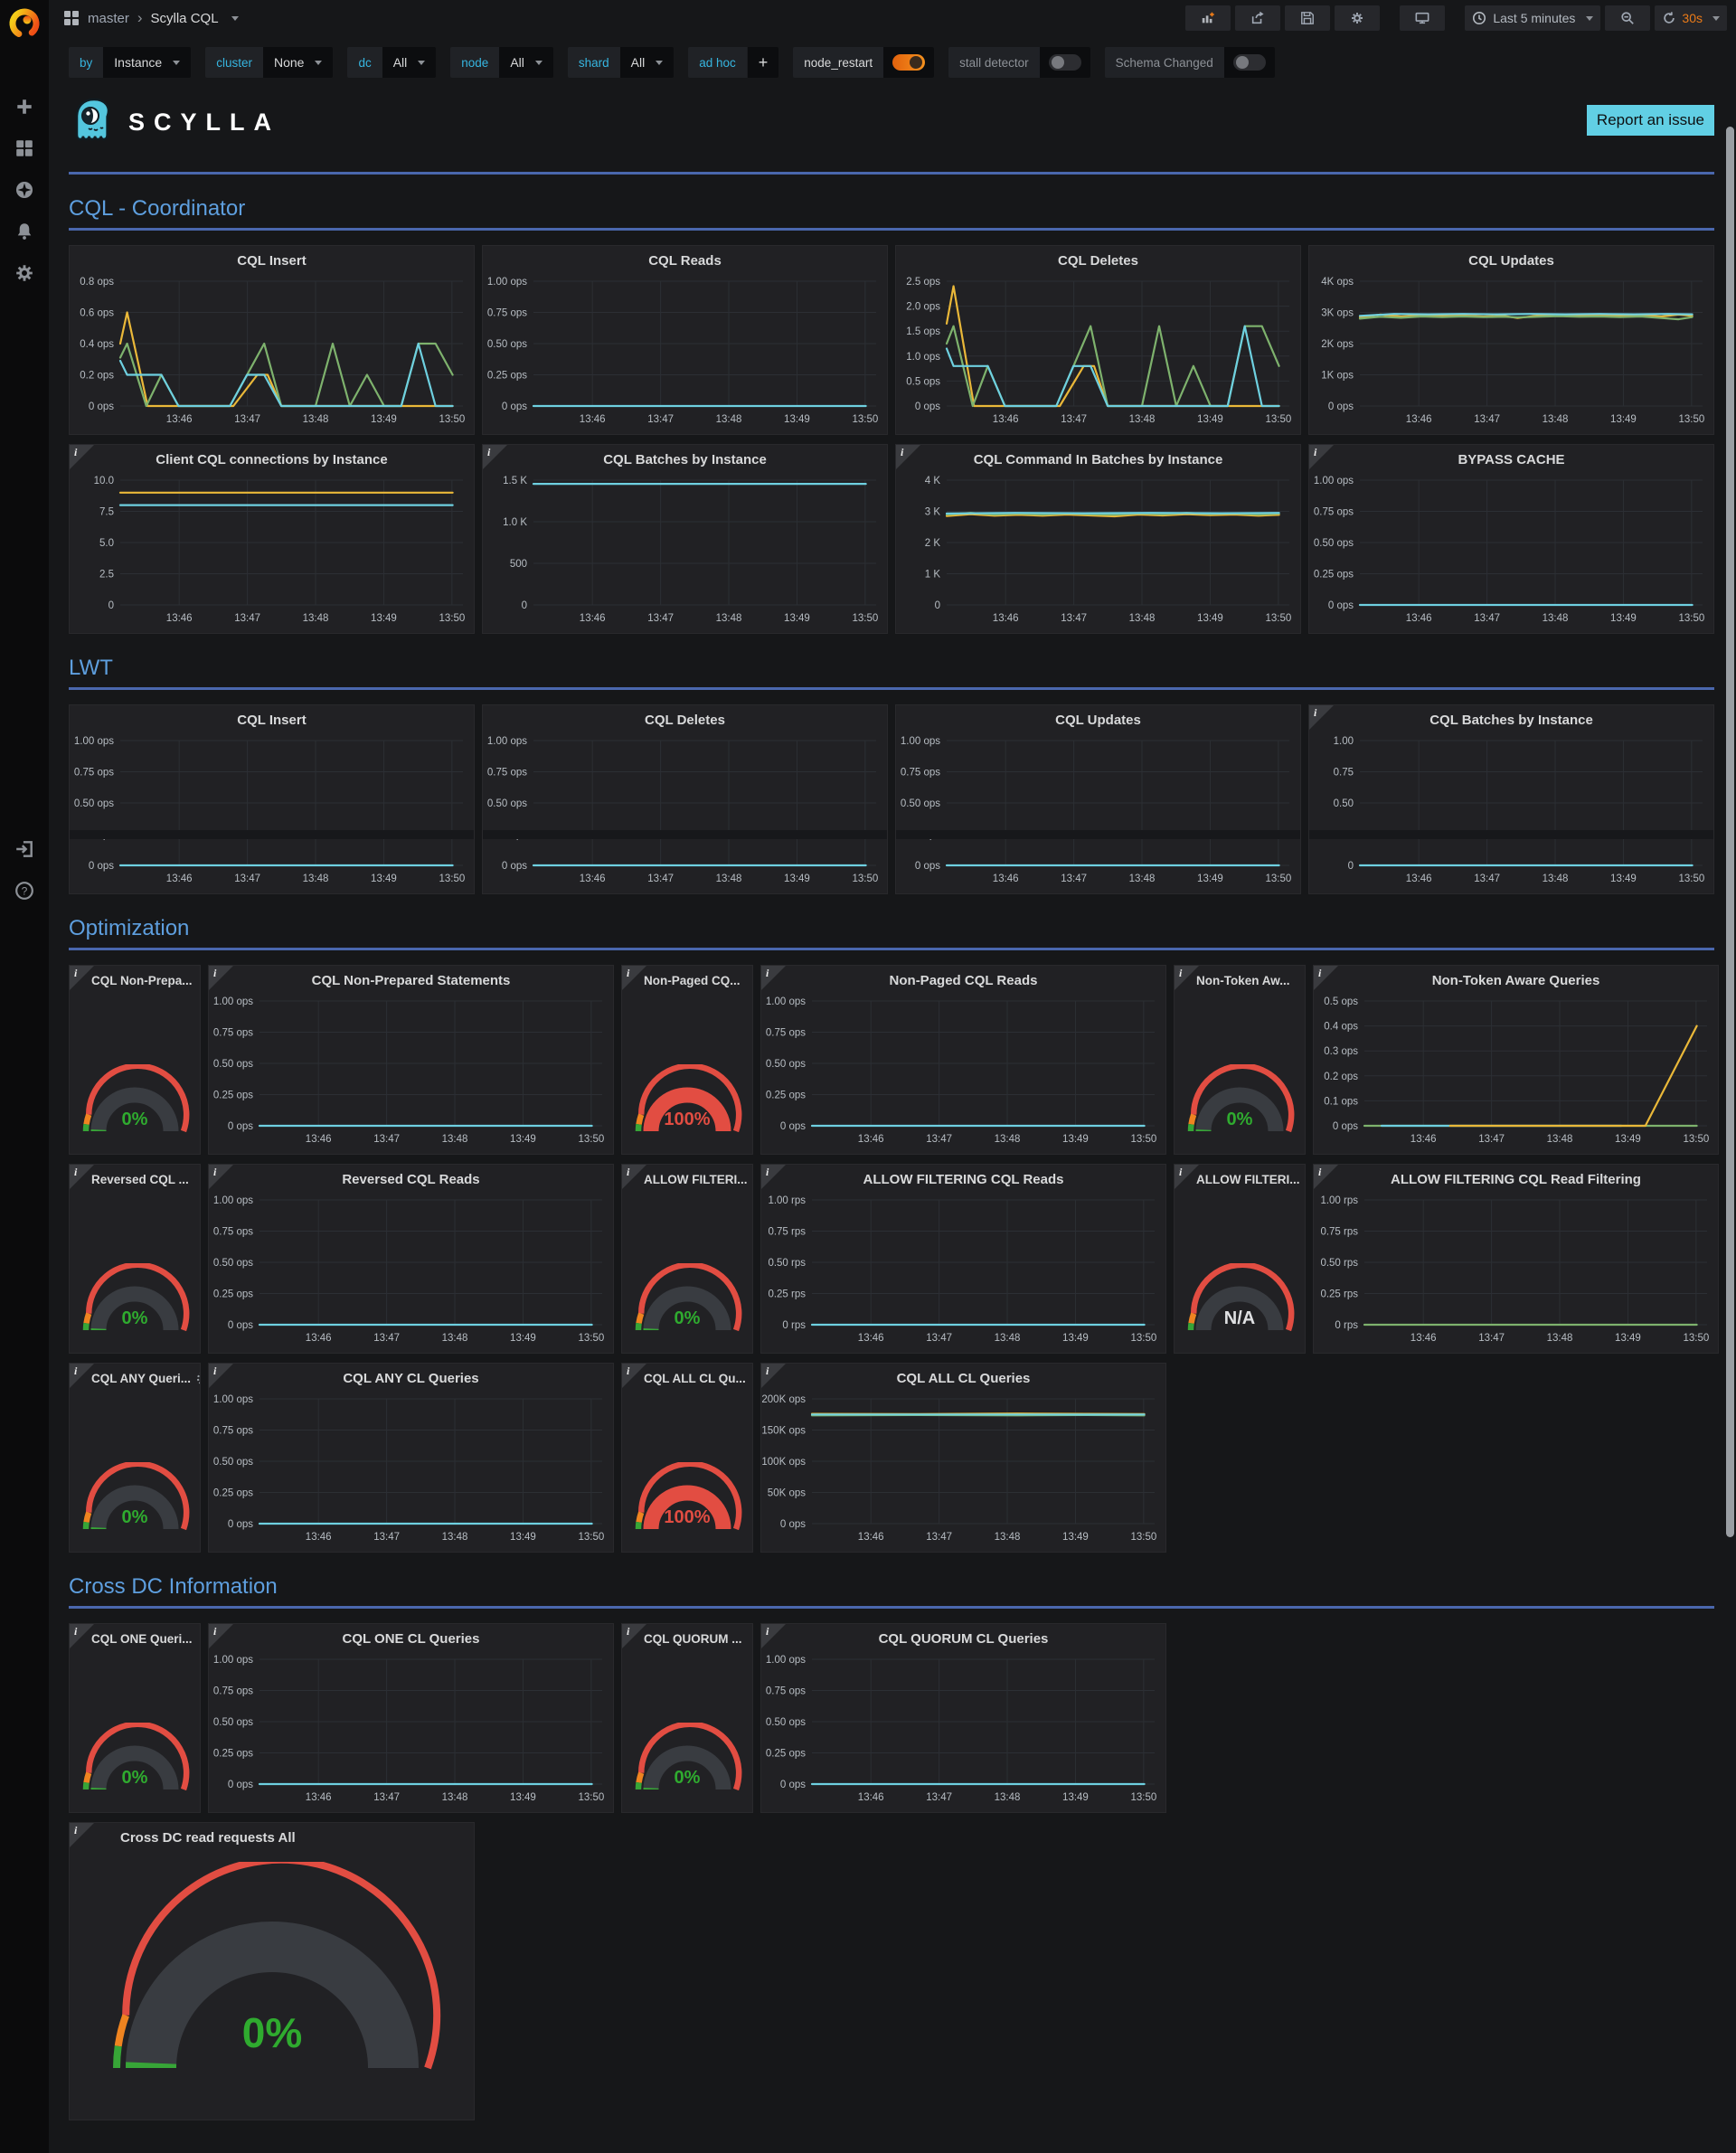 This screenshot has width=1736, height=2153. What do you see at coordinates (148, 62) in the screenshot?
I see `variable-value: Instance` at bounding box center [148, 62].